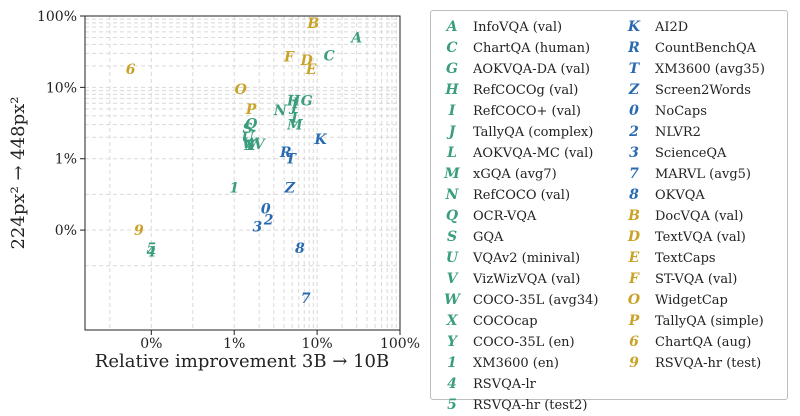 Image resolution: width=800 pixels, height=416 pixels. Describe the element at coordinates (139, 231) in the screenshot. I see `data-point-9: 9` at that location.